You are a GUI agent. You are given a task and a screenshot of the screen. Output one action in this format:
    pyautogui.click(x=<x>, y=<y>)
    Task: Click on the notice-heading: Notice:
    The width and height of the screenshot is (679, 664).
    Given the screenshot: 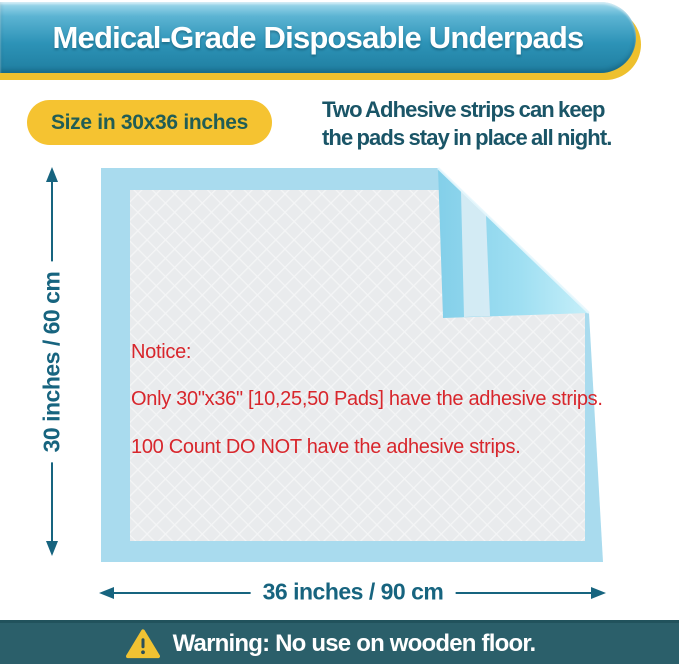 What is the action you would take?
    pyautogui.click(x=161, y=352)
    